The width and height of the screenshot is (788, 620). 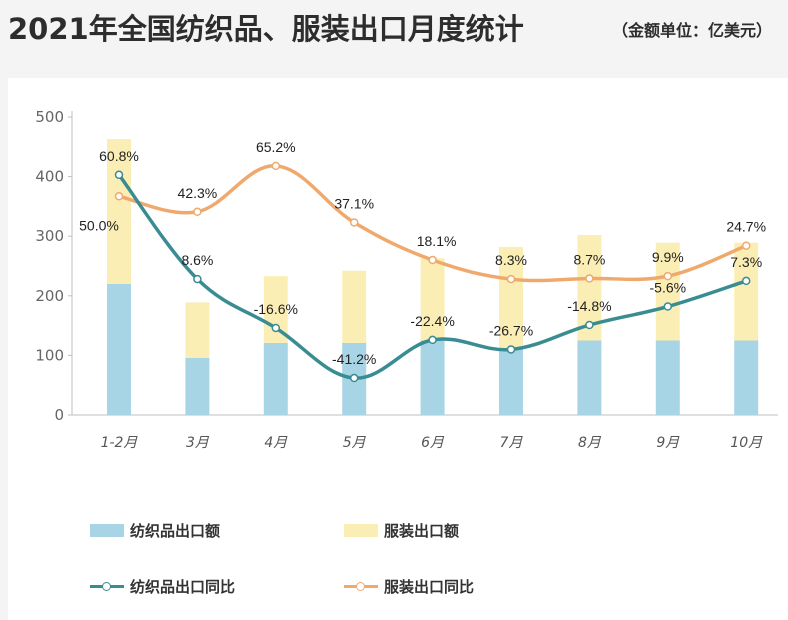 What do you see at coordinates (276, 309) in the screenshot?
I see `label-textile-yoy: -16.6%` at bounding box center [276, 309].